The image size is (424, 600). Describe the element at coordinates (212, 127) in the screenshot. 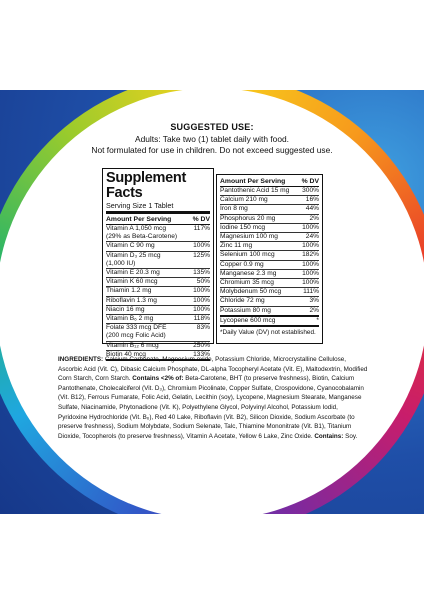

I see `suggested-use-title: SUGGESTED USE:` at that location.